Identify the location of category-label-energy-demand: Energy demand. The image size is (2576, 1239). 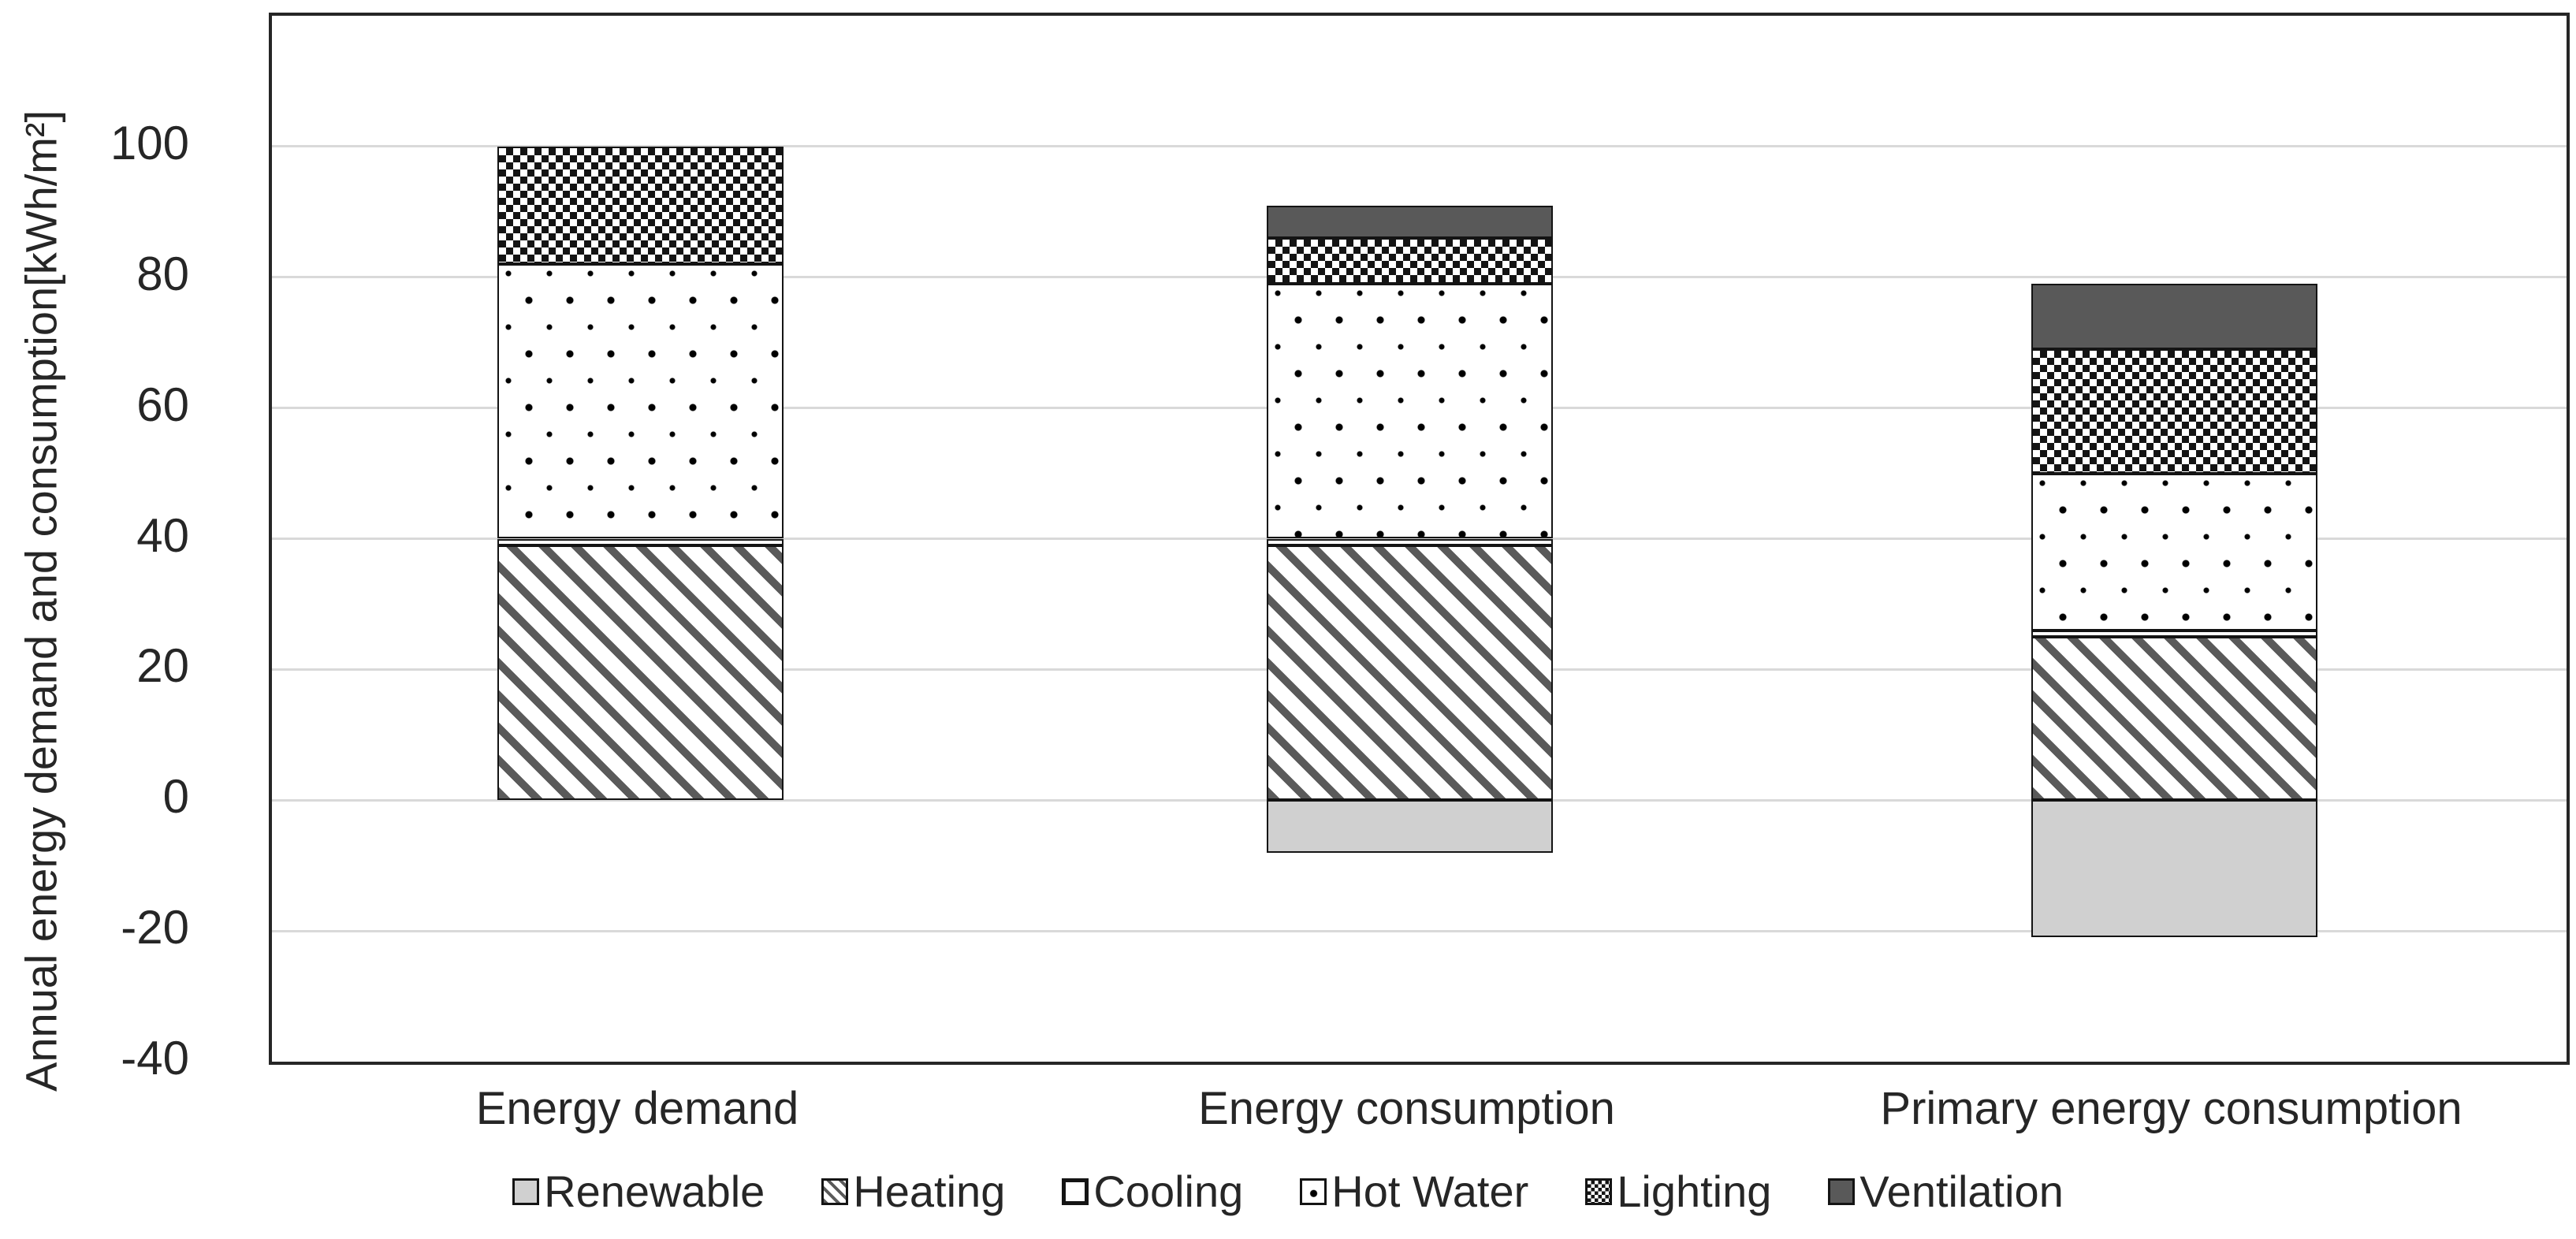
(637, 1108).